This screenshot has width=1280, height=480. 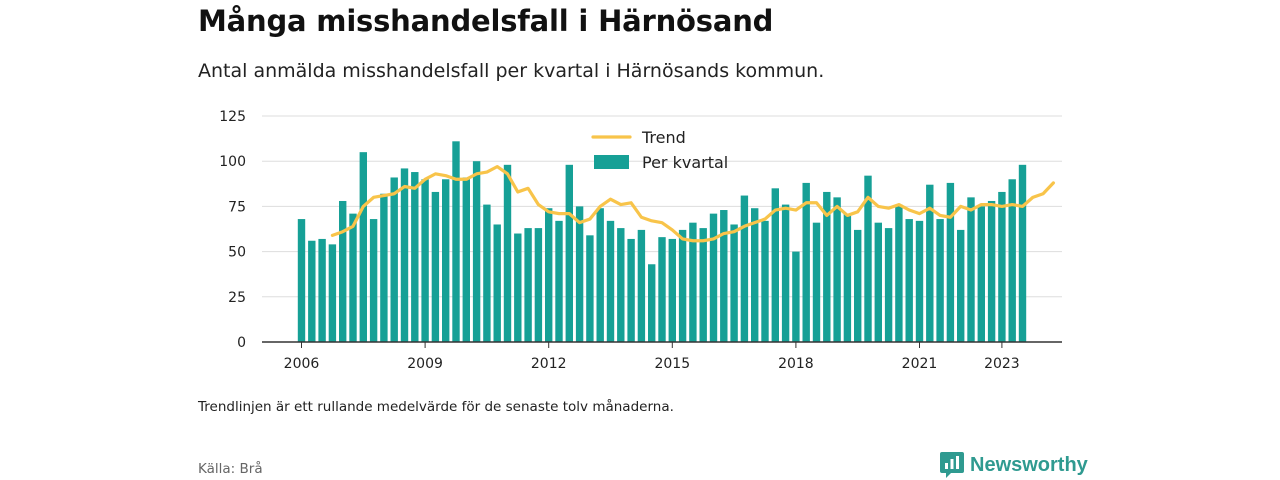 I want to click on x-tick-label: 2018, so click(x=796, y=364).